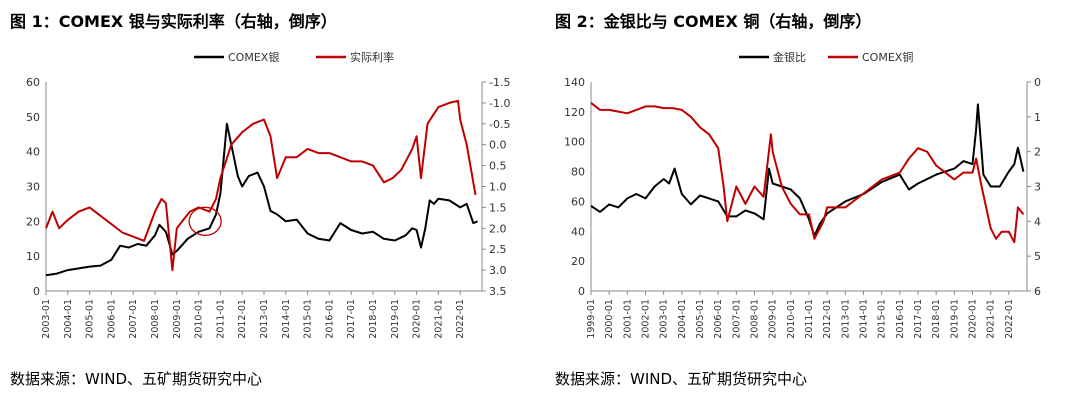 The image size is (1080, 400). I want to click on x-tick-label: 1999-01, so click(591, 319).